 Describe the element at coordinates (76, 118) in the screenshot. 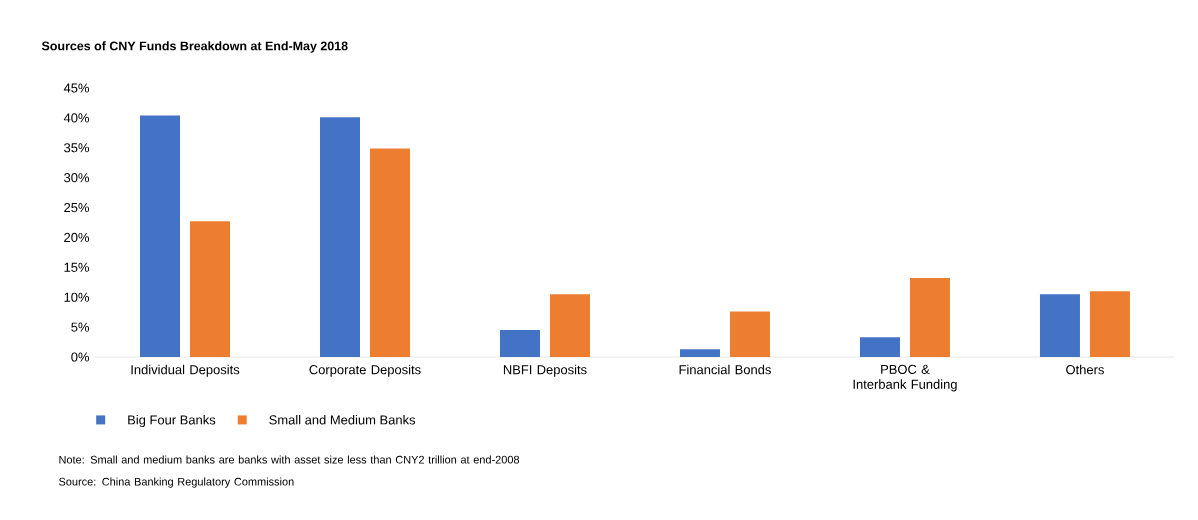

I see `y-tick-label: 40%` at that location.